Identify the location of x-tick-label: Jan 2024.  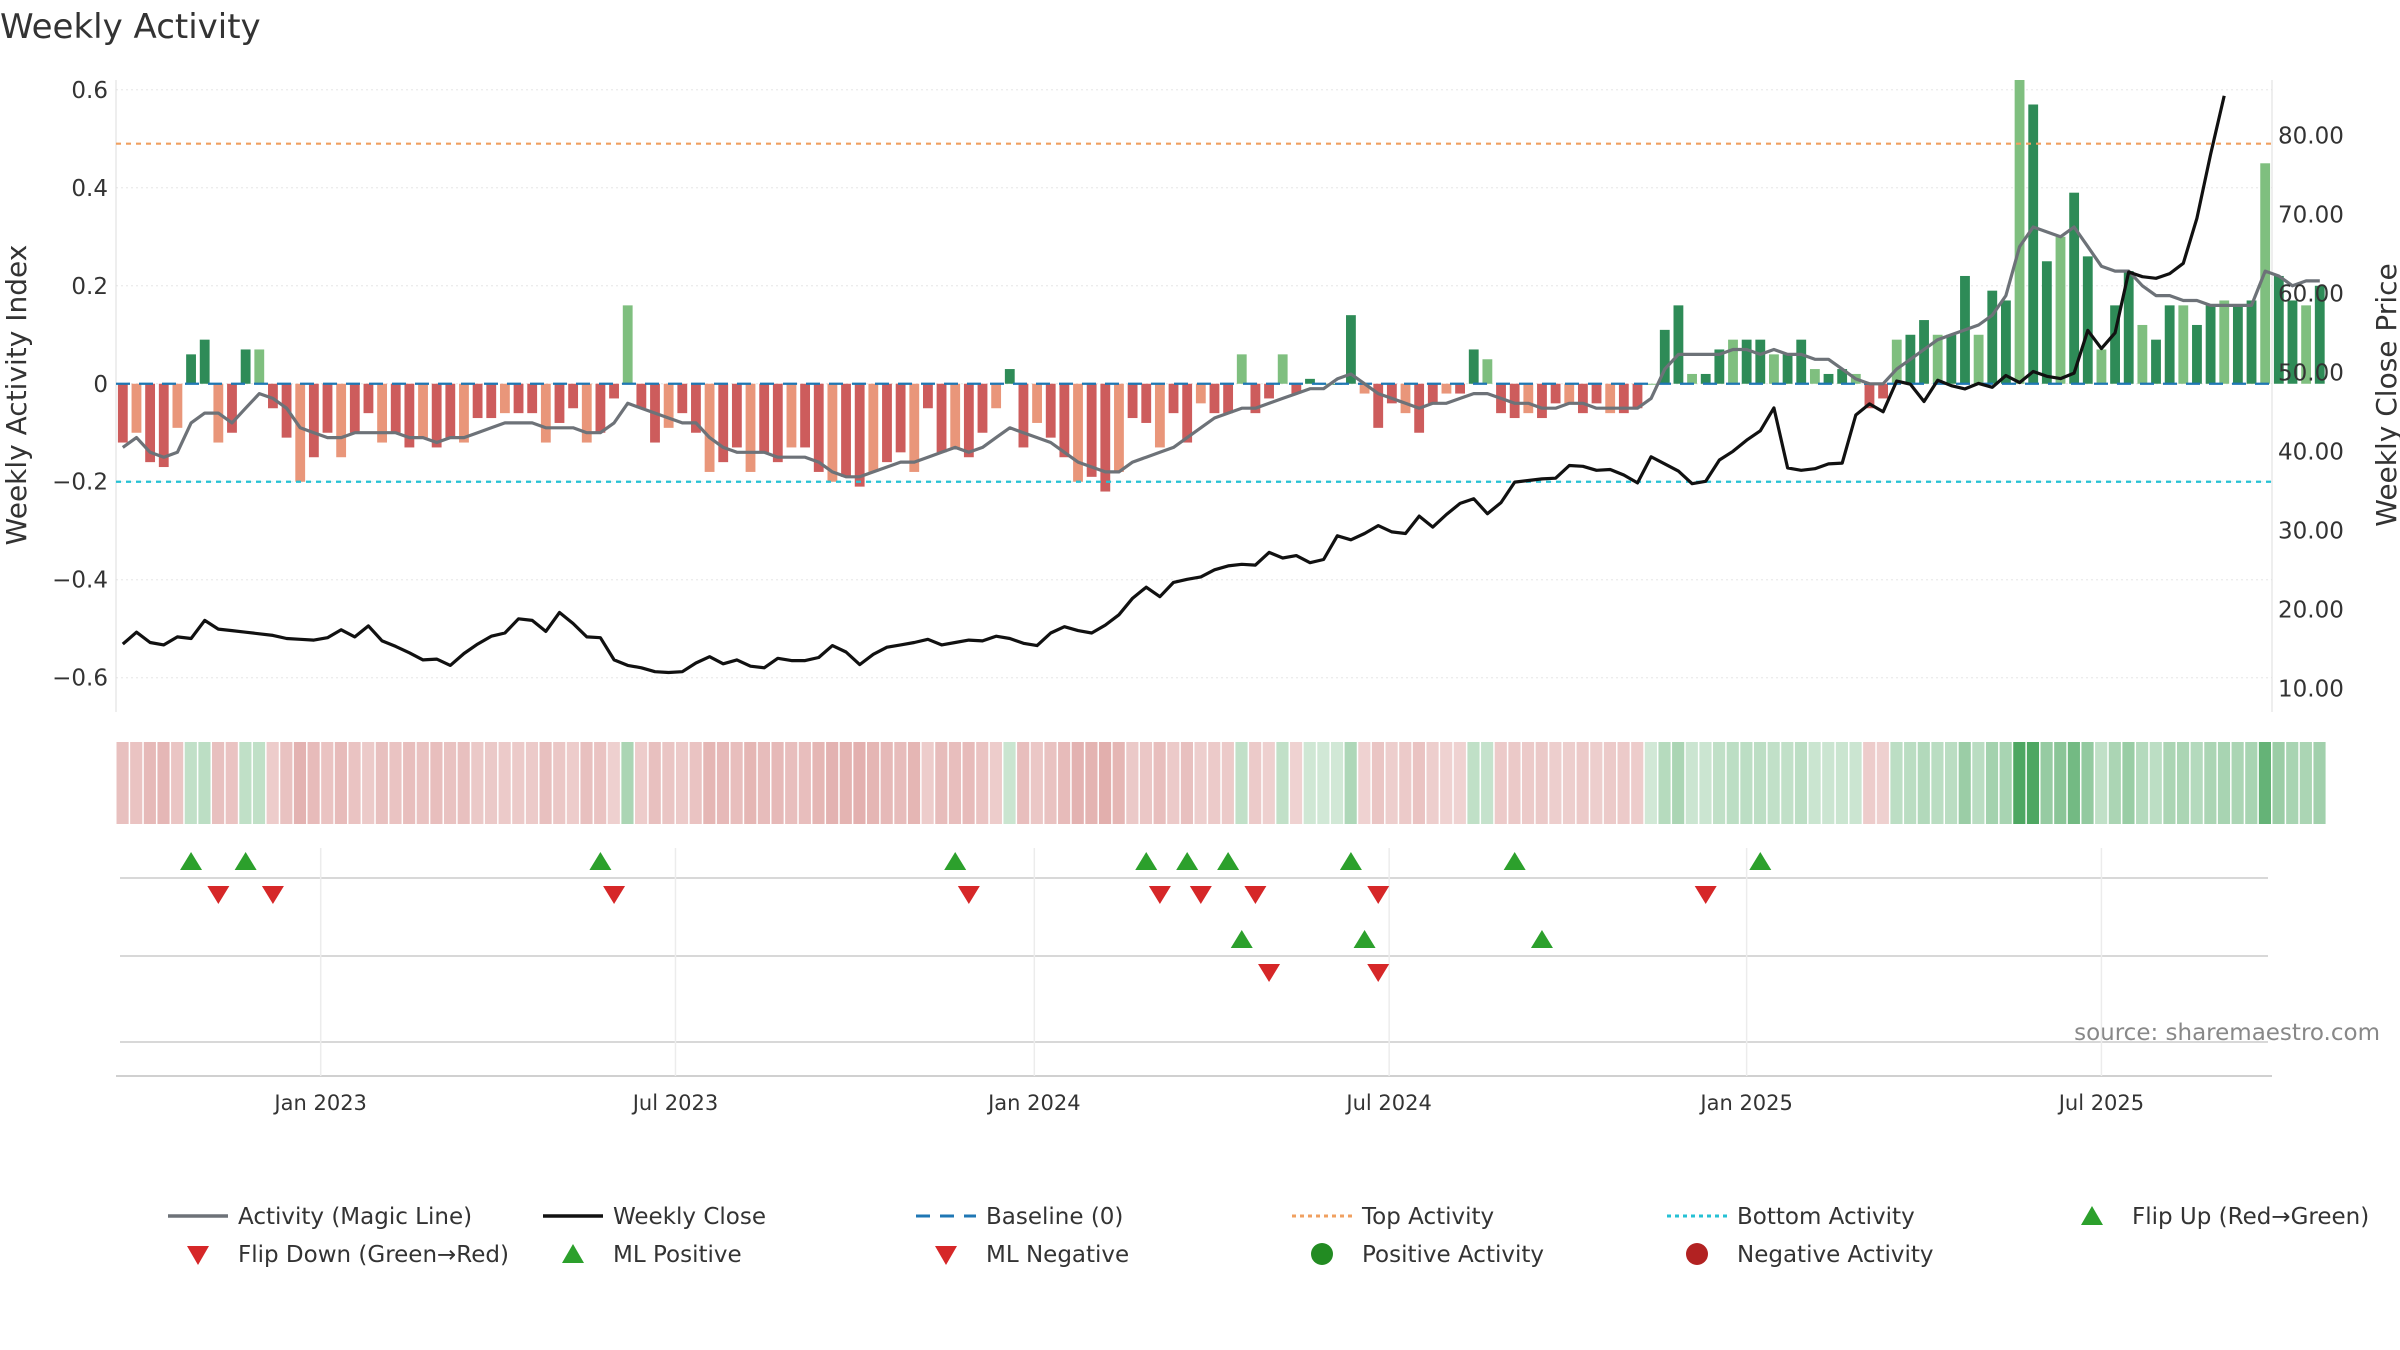
(1033, 1103).